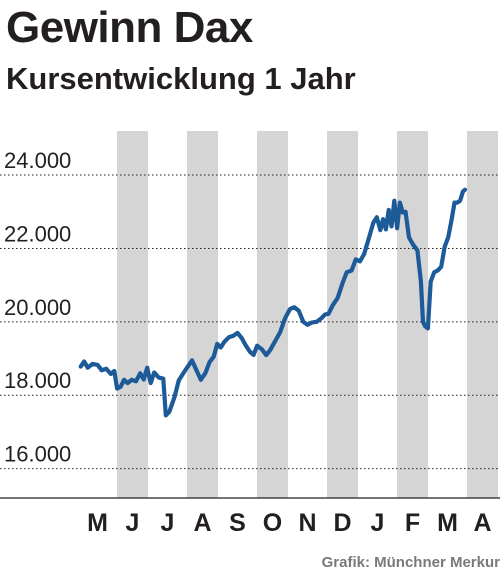 This screenshot has width=500, height=585. Describe the element at coordinates (342, 523) in the screenshot. I see `x-tick-label: D` at that location.